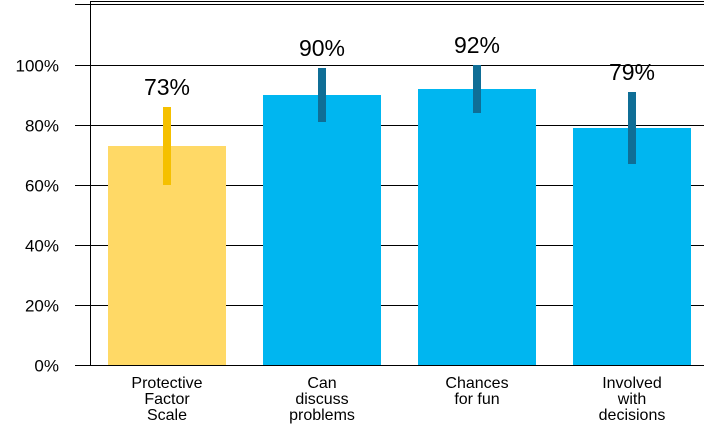  Describe the element at coordinates (37, 216) in the screenshot. I see `y-axis-tick-labels: 0% 20% 40% 60% 80% 100%` at that location.